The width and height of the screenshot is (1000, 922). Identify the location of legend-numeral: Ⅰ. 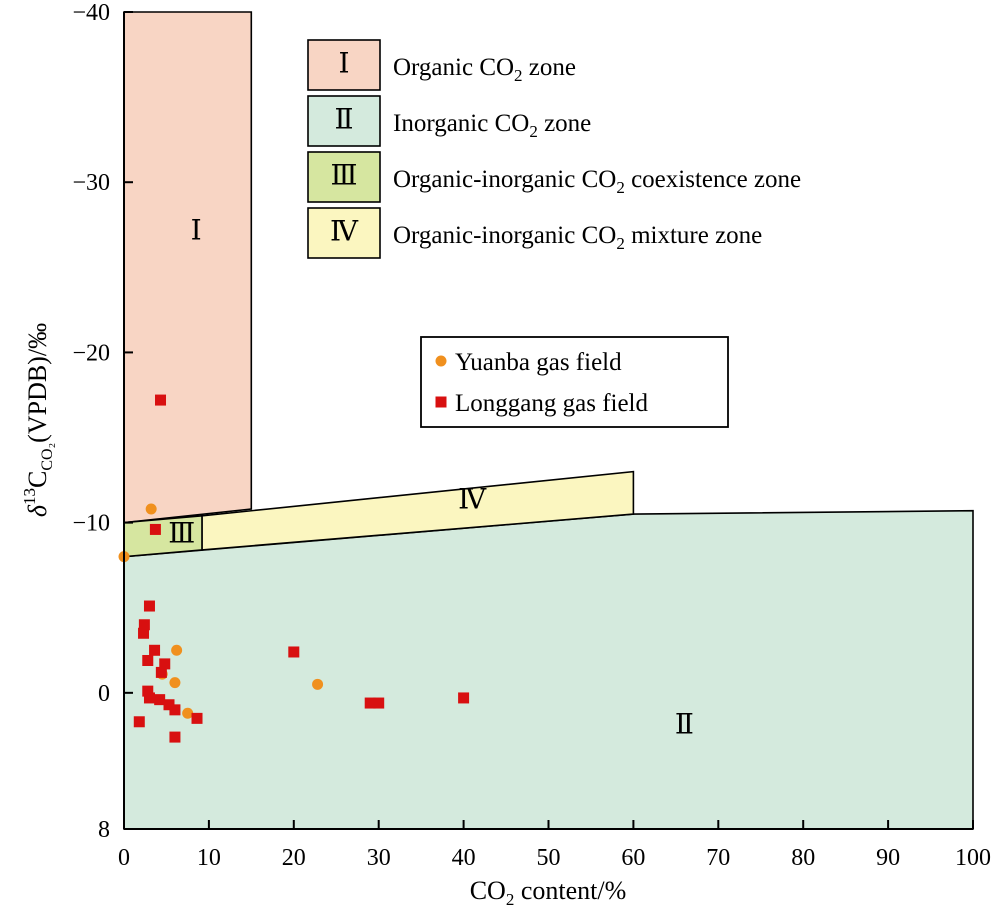
(343, 63).